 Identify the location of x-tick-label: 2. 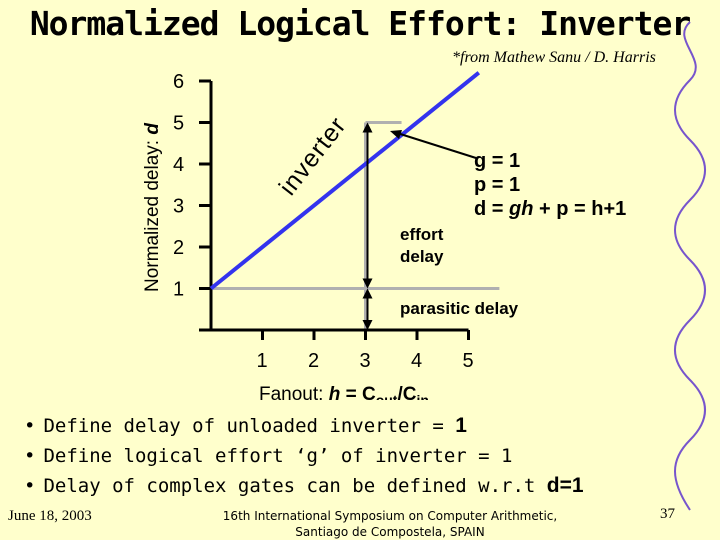
(313, 361).